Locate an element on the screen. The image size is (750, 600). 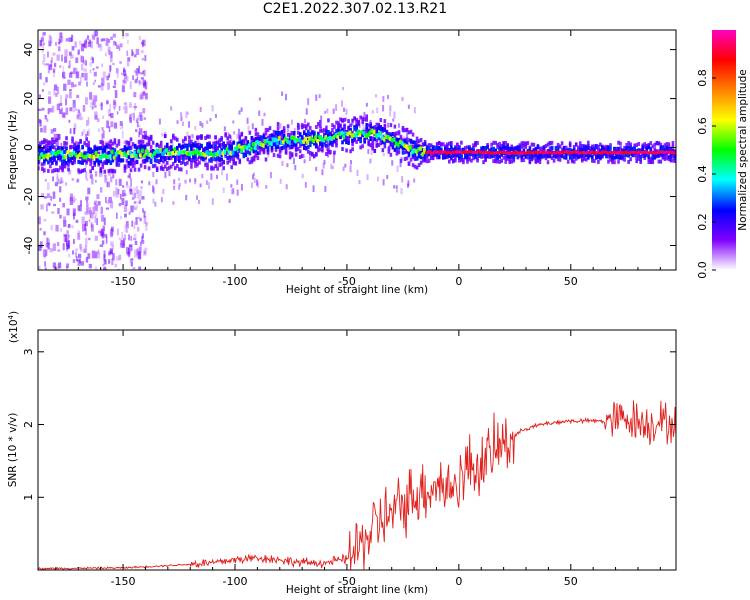
spectrogram-y-tick-label: -20 is located at coordinates (28, 197).